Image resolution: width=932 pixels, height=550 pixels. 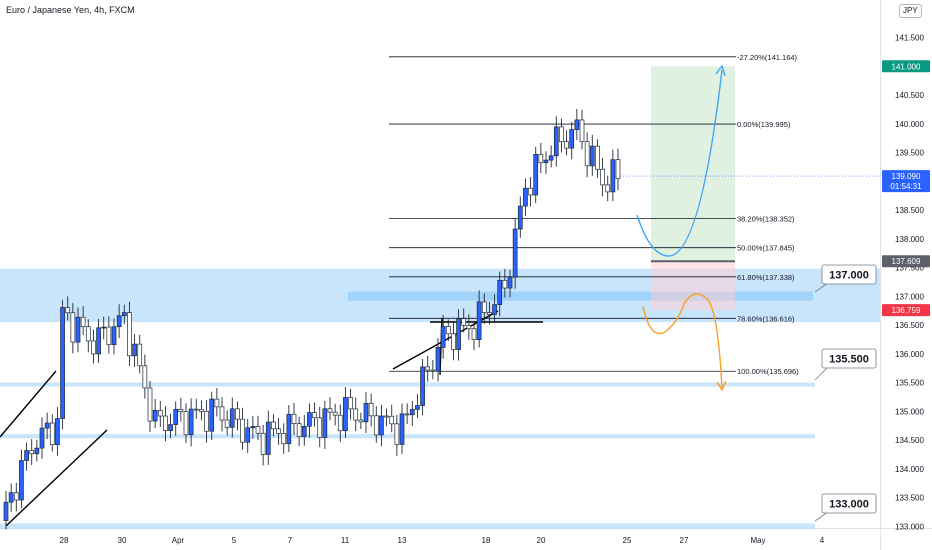 I want to click on price-tag-label: 141.000, so click(x=906, y=66).